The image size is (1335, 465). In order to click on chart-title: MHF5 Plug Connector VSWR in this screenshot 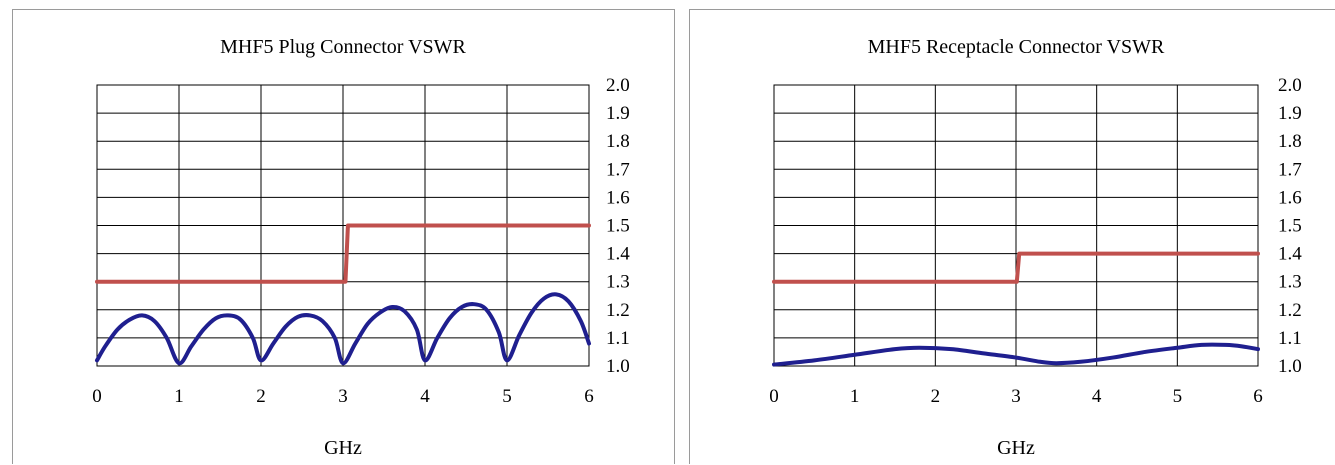, I will do `click(343, 47)`.